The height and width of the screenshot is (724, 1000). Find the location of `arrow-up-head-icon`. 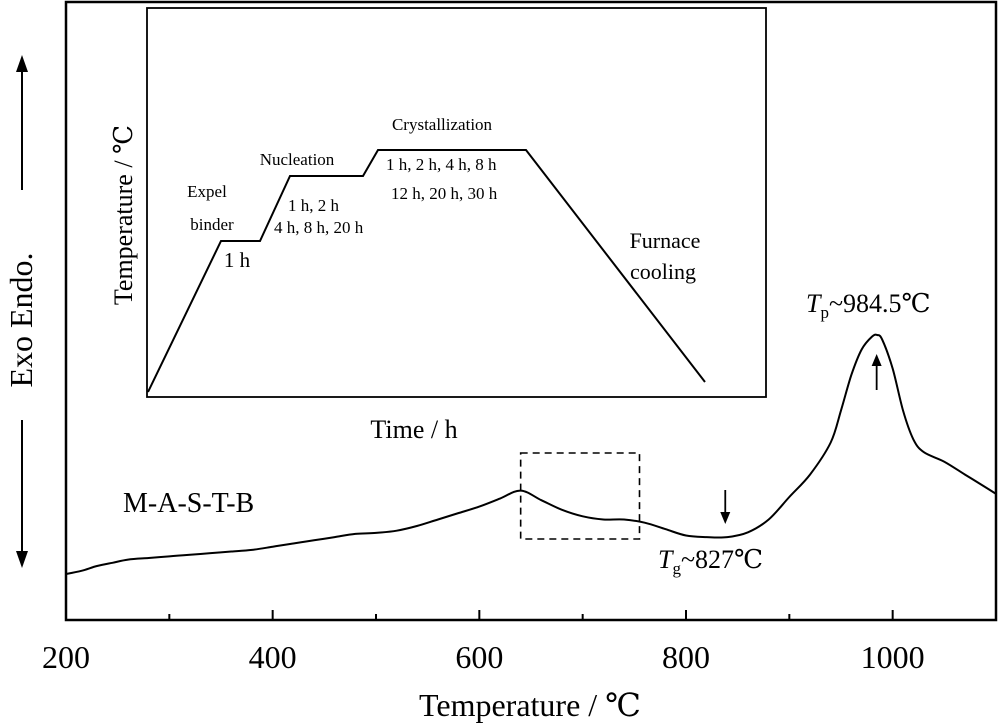

arrow-up-head-icon is located at coordinates (22, 63).